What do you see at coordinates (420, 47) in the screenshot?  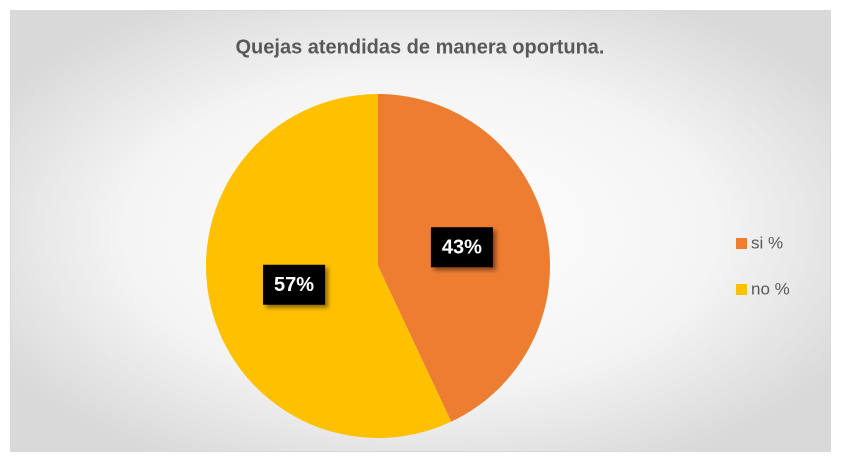 I see `chart-title: Quejas atendidas de manera oportuna.` at bounding box center [420, 47].